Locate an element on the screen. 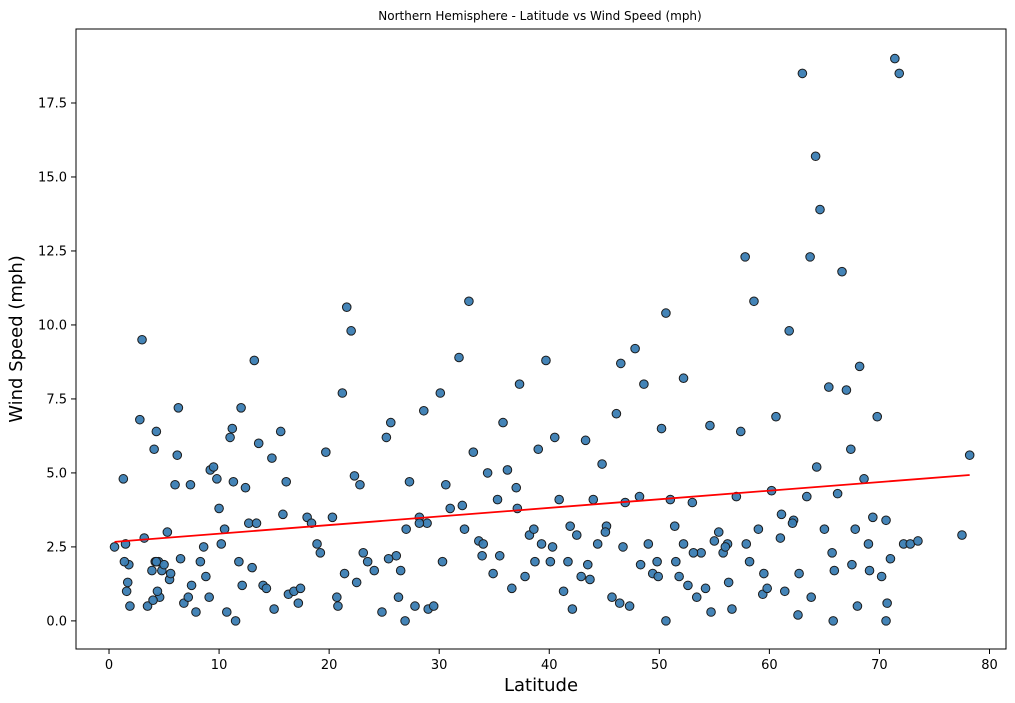 The width and height of the screenshot is (1015, 703). y-tick-label: 17.5 is located at coordinates (52, 103).